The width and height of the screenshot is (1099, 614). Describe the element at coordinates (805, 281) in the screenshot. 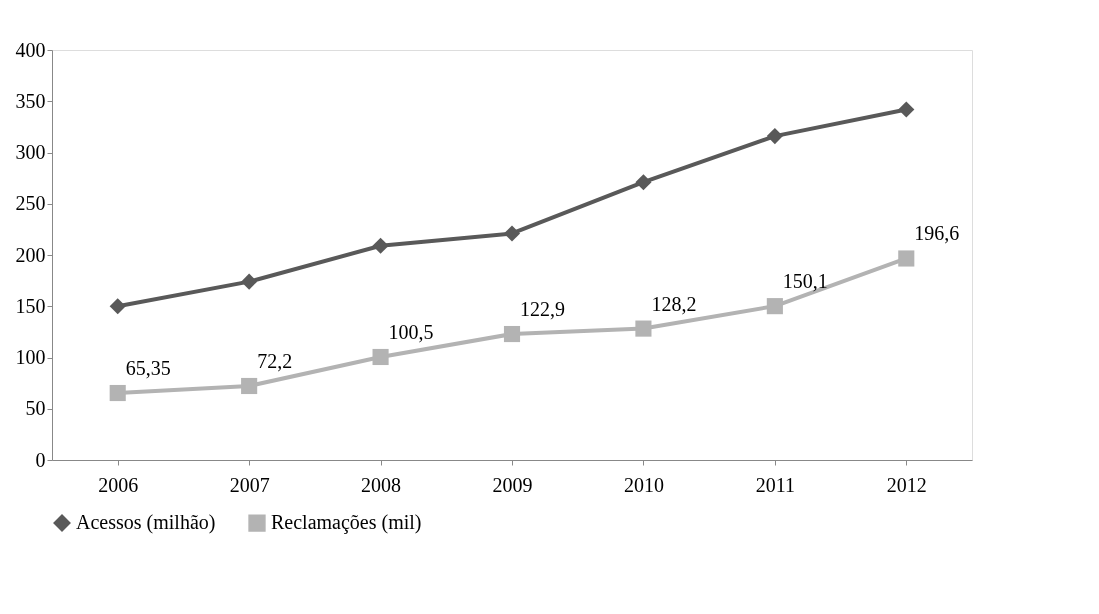

I see `data-label: 150,1` at that location.